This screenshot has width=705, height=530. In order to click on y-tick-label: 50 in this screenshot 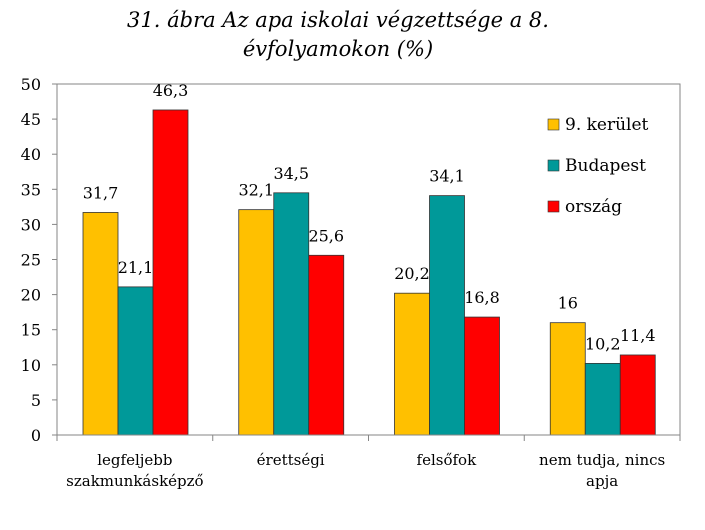, I will do `click(31, 84)`.